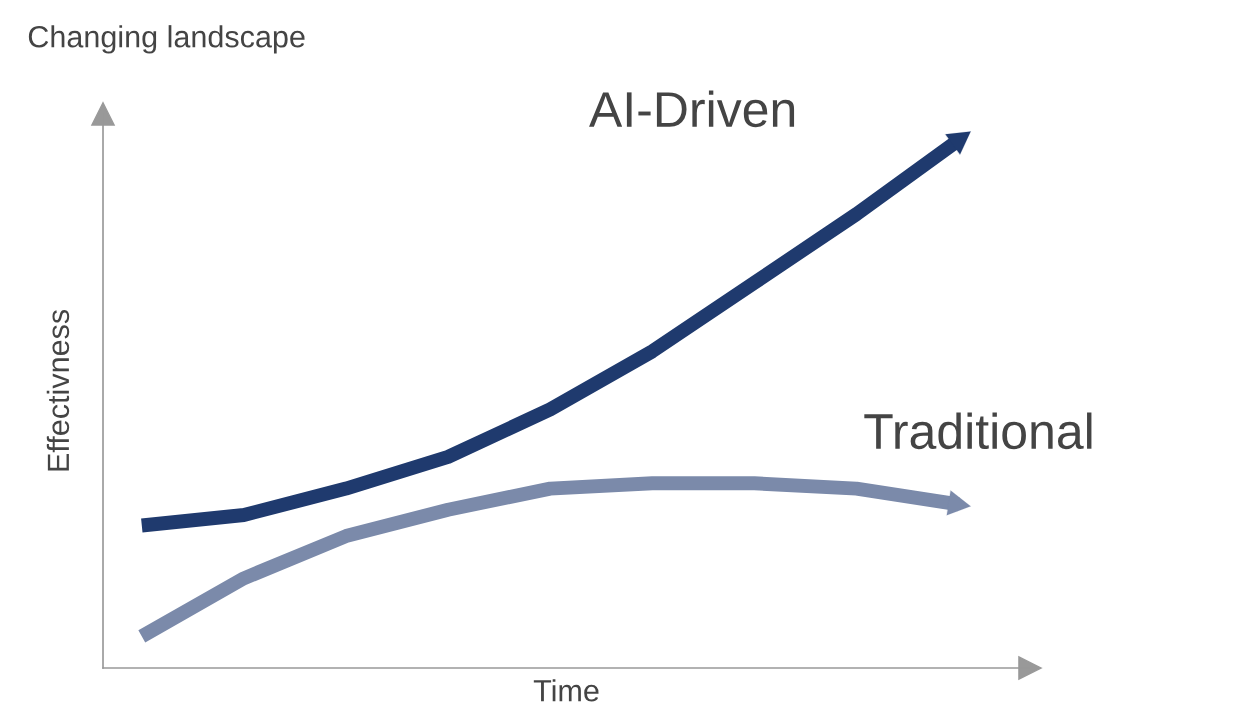  I want to click on series-label: Traditional, so click(978, 431).